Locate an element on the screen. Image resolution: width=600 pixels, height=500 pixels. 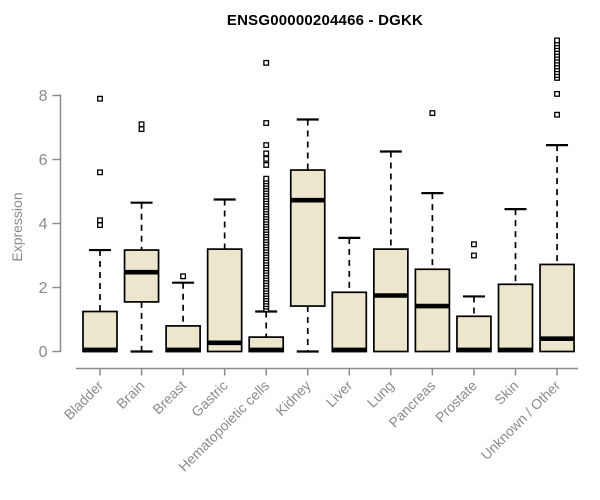
box-brain is located at coordinates (141, 276).